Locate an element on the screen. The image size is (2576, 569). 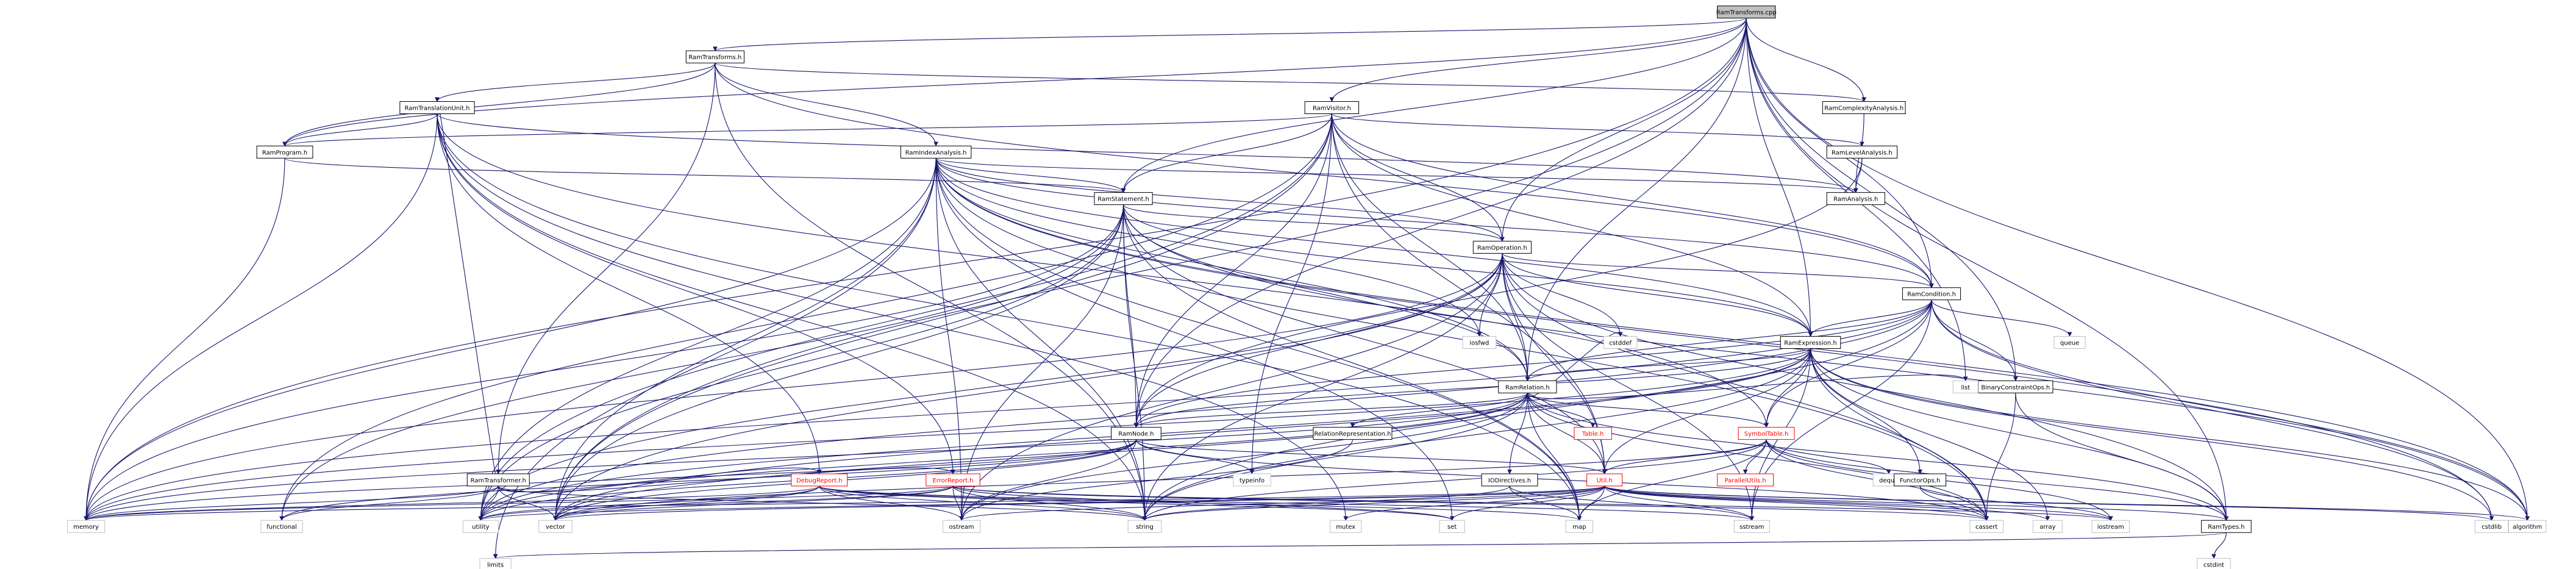
node-ramtransformer-h: RamTransformer.h is located at coordinates (498, 480).